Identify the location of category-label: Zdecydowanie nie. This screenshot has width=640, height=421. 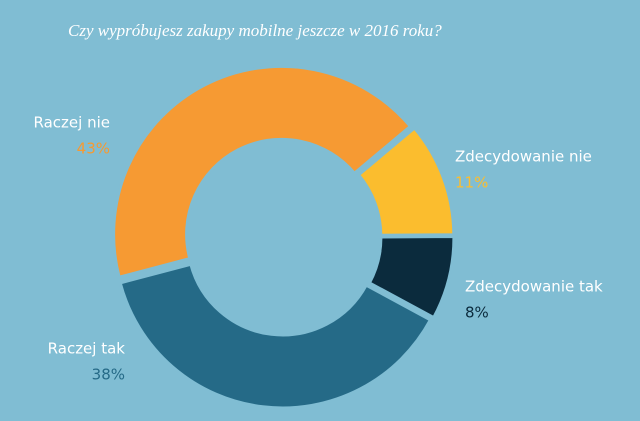
(523, 157).